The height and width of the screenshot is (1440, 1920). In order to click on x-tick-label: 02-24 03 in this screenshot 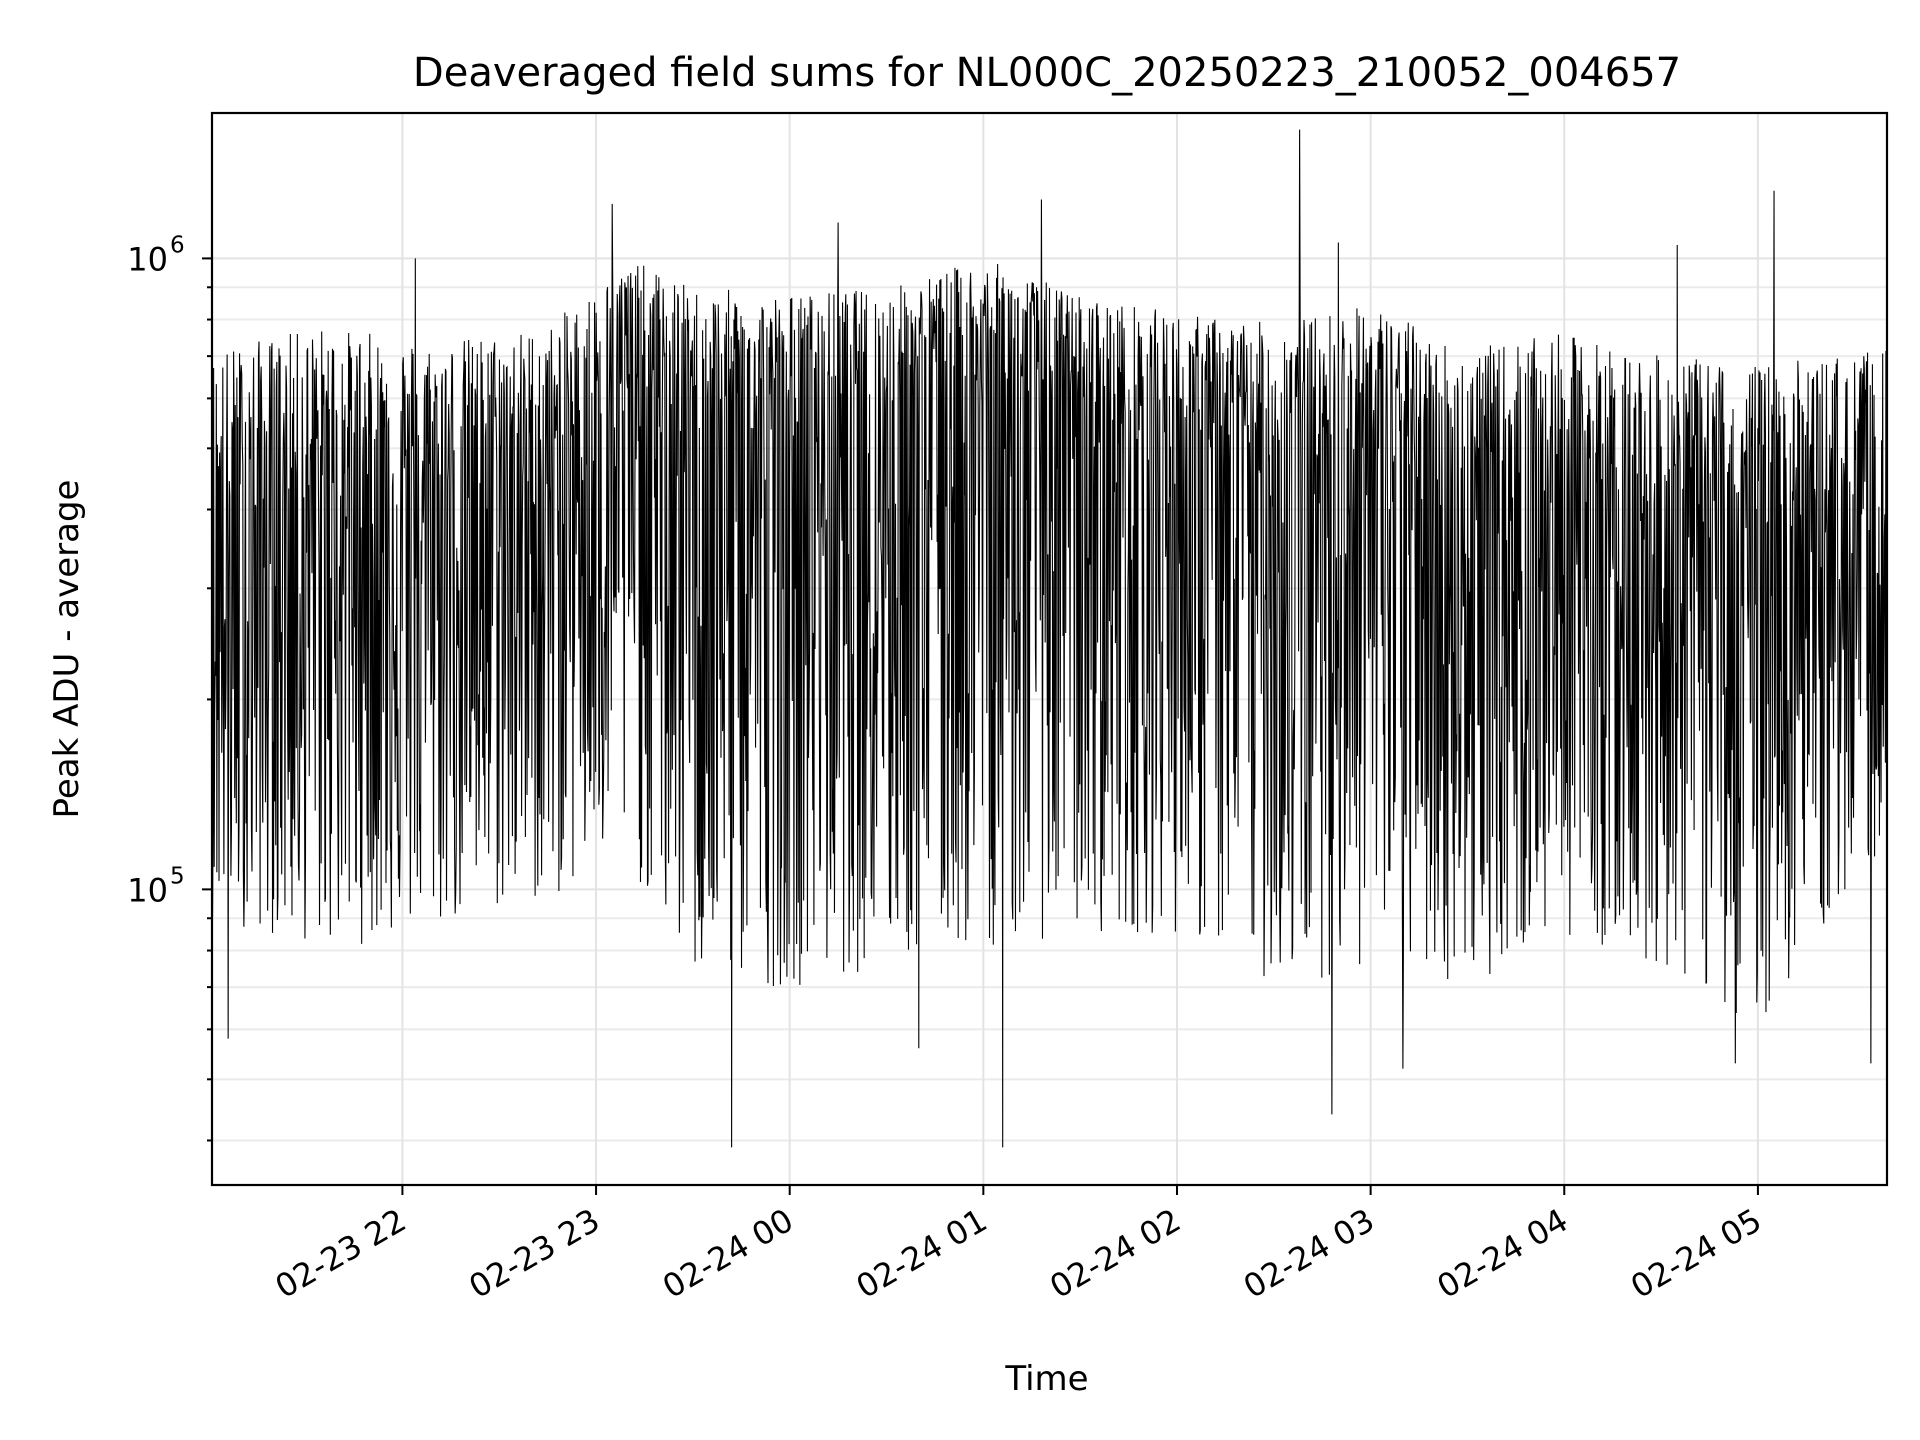, I will do `click(1309, 1253)`.